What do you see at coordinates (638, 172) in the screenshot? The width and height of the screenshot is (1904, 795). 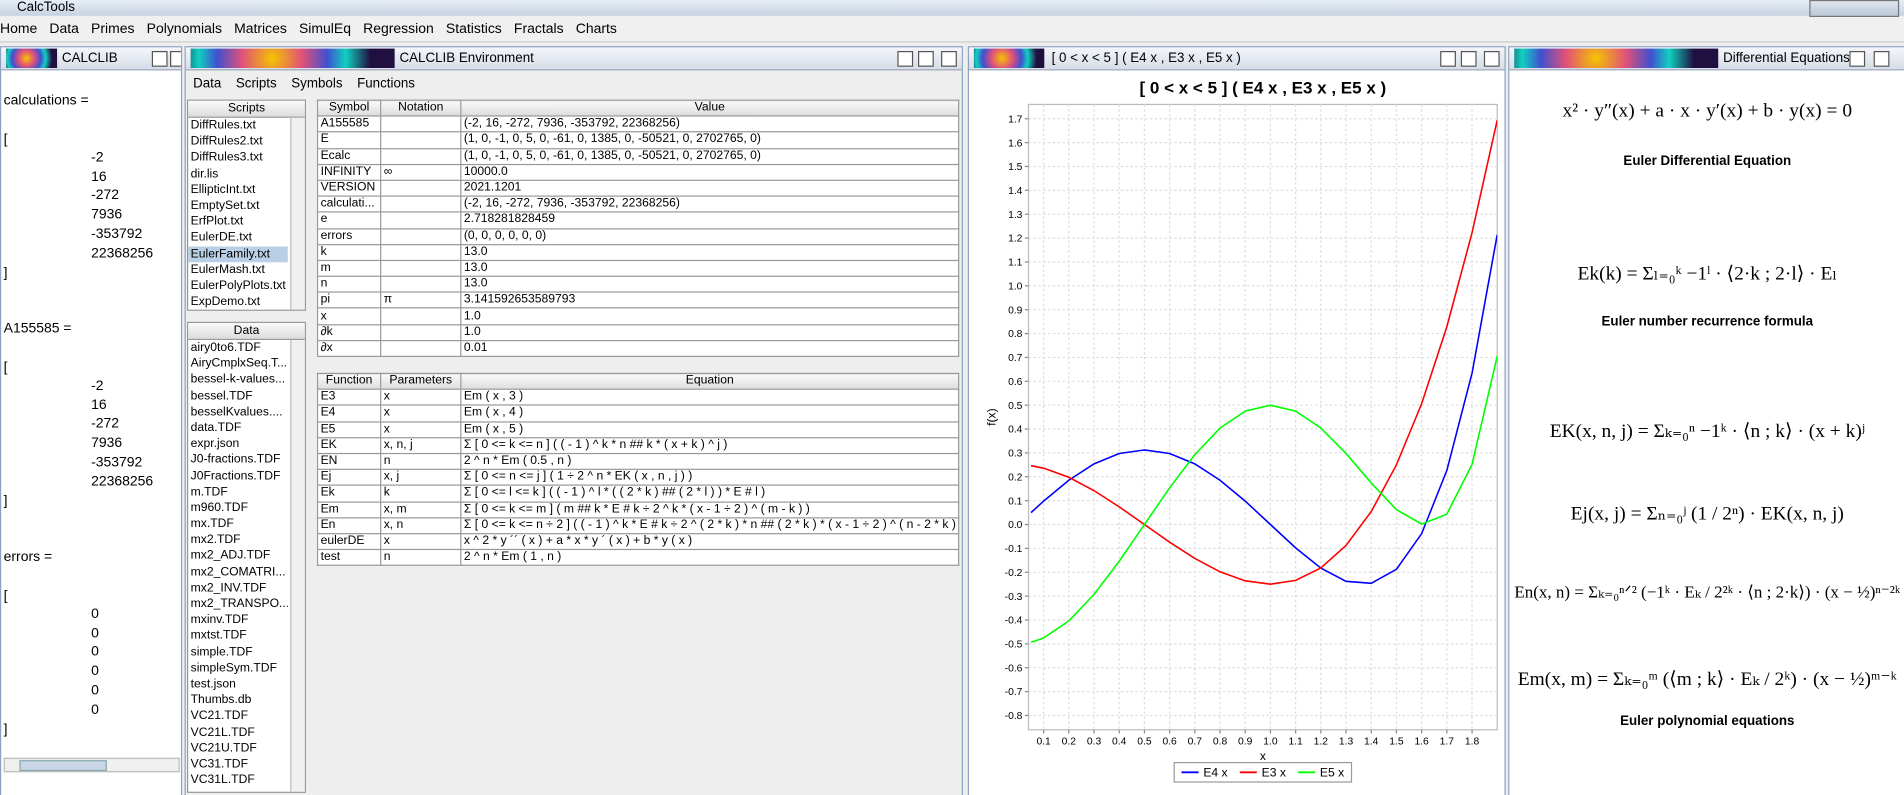 I see `table-row: INFINITY ∞ 10000.0` at bounding box center [638, 172].